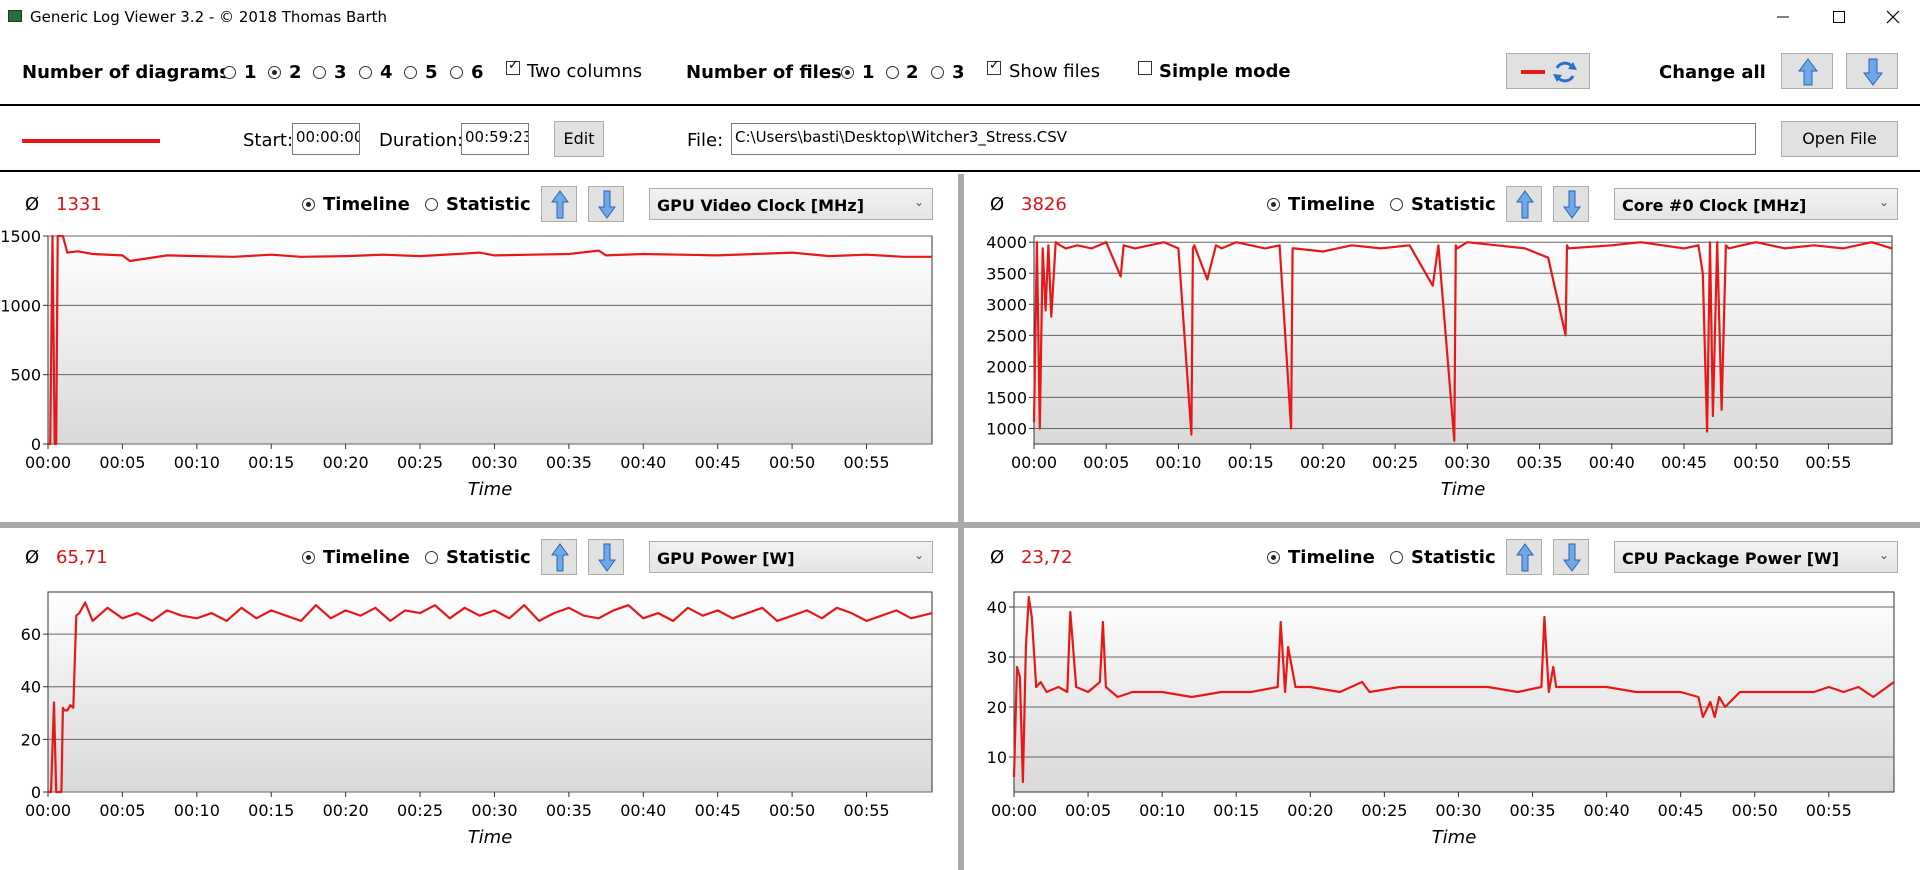 Image resolution: width=1920 pixels, height=870 pixels. What do you see at coordinates (764, 72) in the screenshot?
I see `number-of-files-label: Number of files` at bounding box center [764, 72].